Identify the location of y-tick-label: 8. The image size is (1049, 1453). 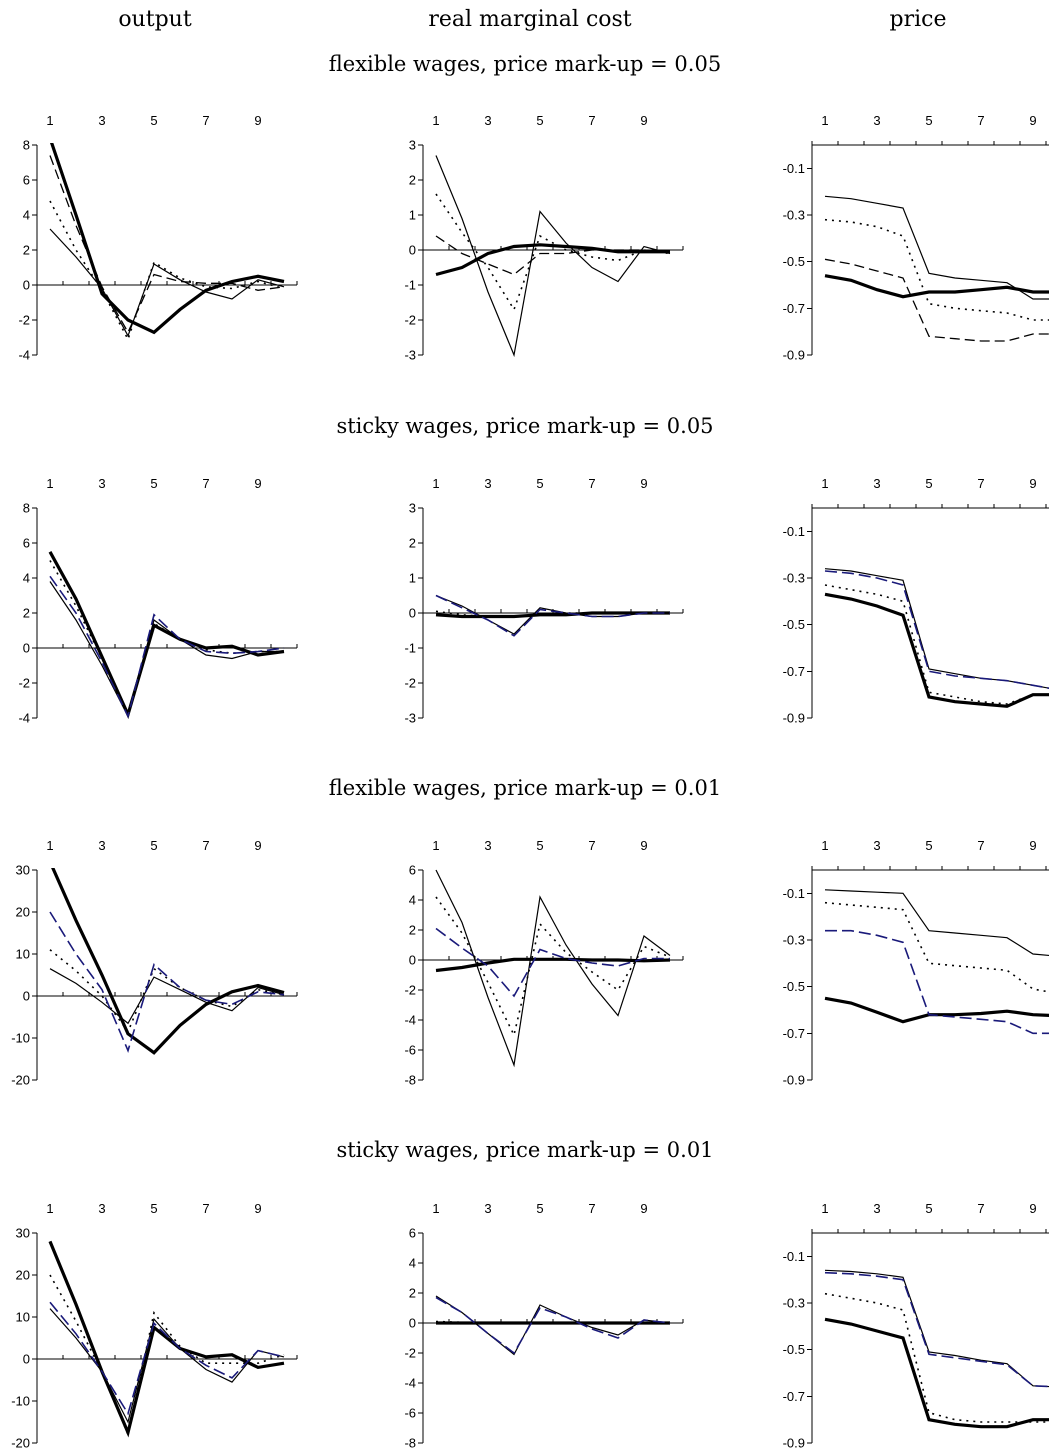
(26, 145).